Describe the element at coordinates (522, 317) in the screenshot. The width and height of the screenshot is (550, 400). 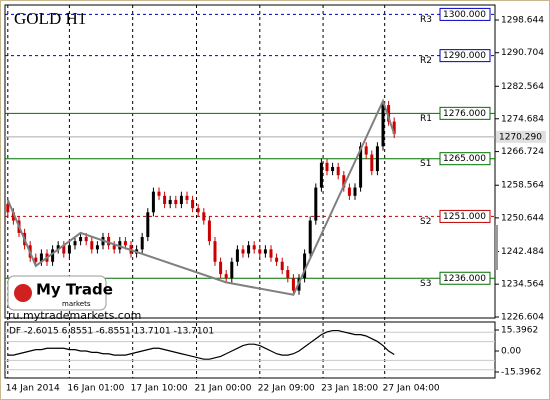
I see `y-tick-label: 1226.604` at that location.